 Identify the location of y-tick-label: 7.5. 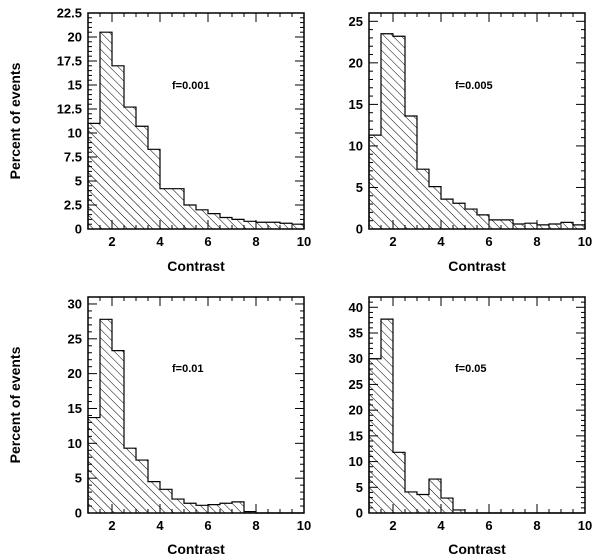
(73, 157).